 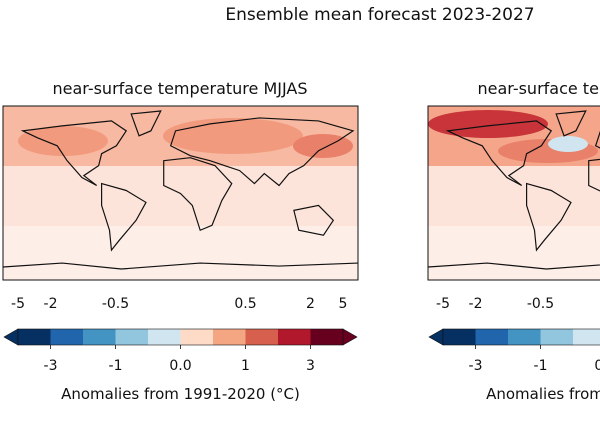 What do you see at coordinates (245, 304) in the screenshot?
I see `colorbar-top-tick-label: 0.5` at bounding box center [245, 304].